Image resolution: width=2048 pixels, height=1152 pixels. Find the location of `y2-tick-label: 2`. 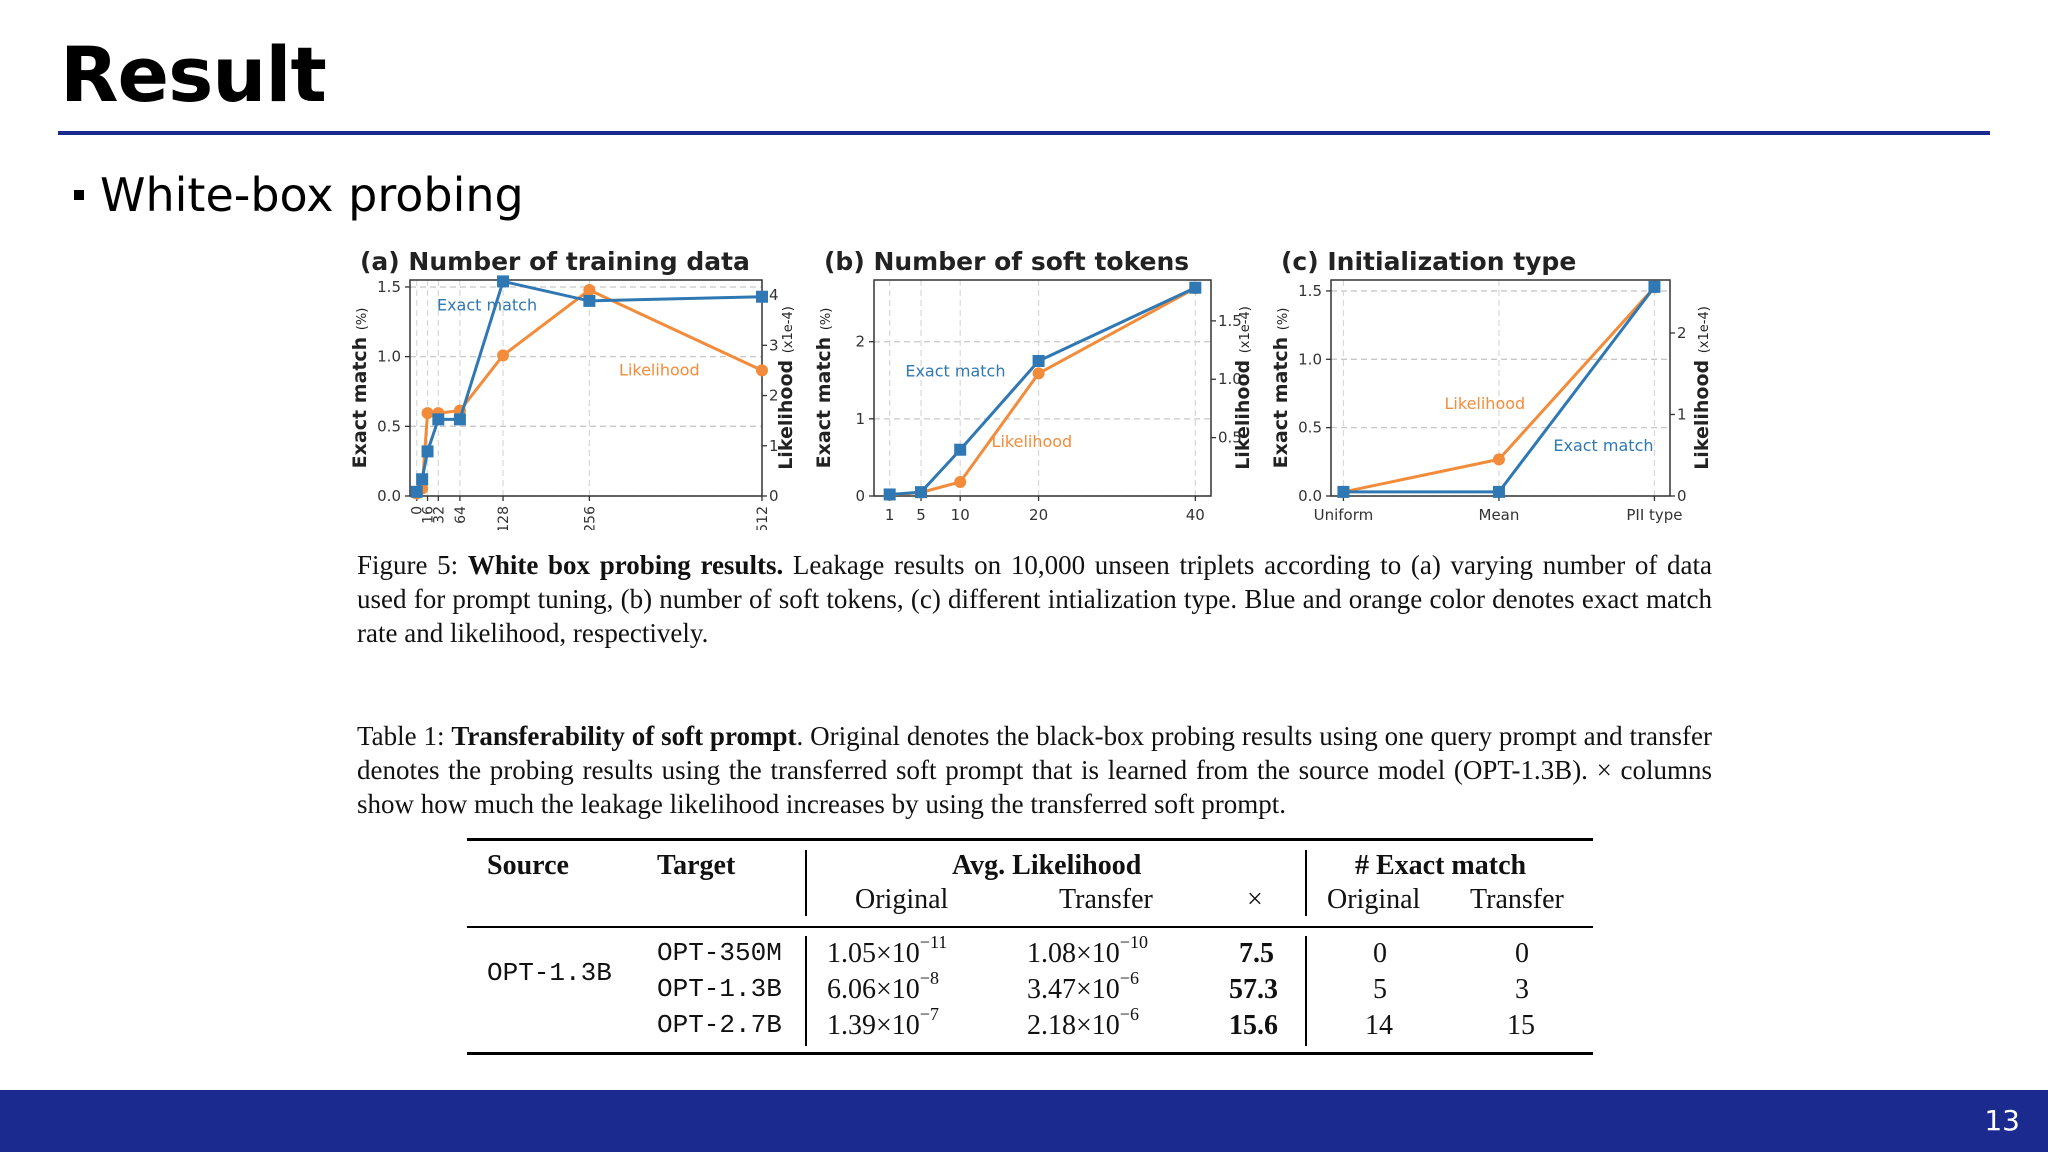

y2-tick-label: 2 is located at coordinates (1682, 333).